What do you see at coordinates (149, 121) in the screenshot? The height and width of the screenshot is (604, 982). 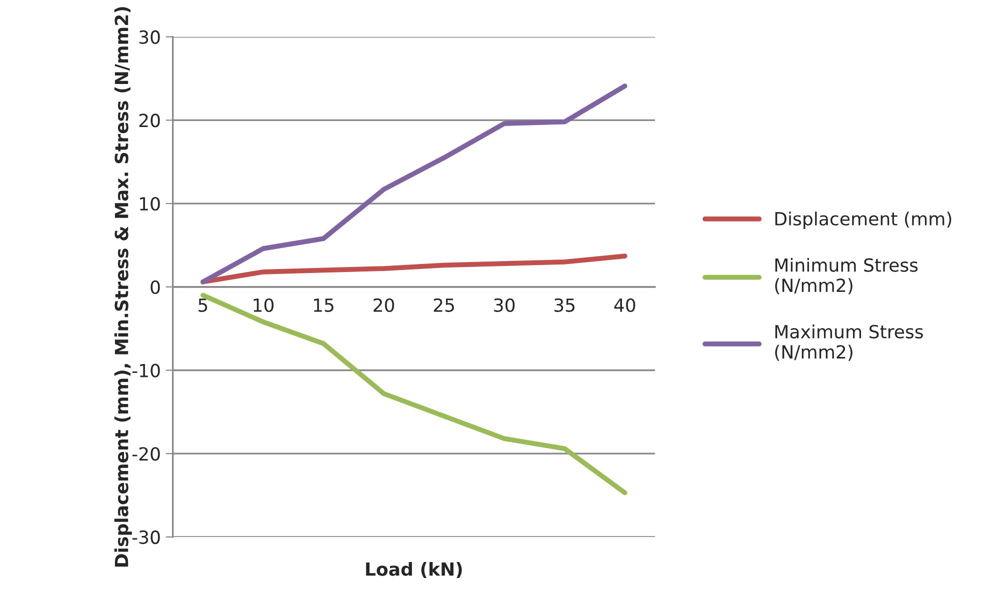 I see `y-tick-label: 20` at bounding box center [149, 121].